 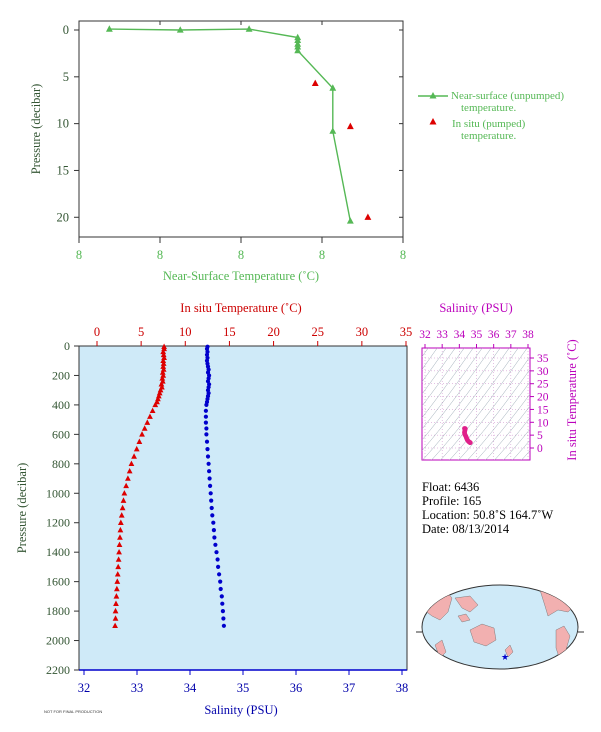 What do you see at coordinates (477, 335) in the screenshot?
I see `ts-salinity-tick-label: 35` at bounding box center [477, 335].